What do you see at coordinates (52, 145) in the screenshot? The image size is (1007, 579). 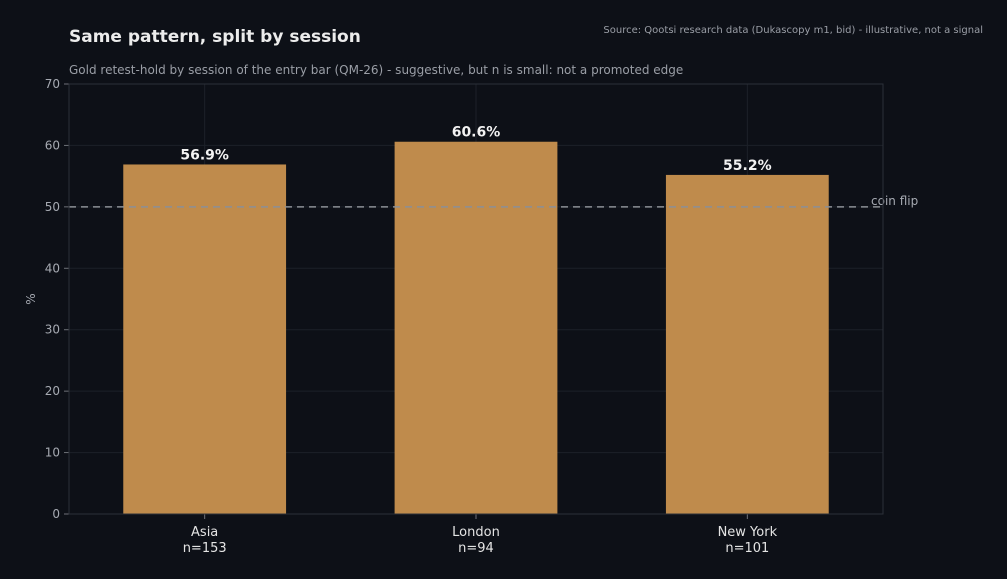 I see `y-tick-label: 60` at bounding box center [52, 145].